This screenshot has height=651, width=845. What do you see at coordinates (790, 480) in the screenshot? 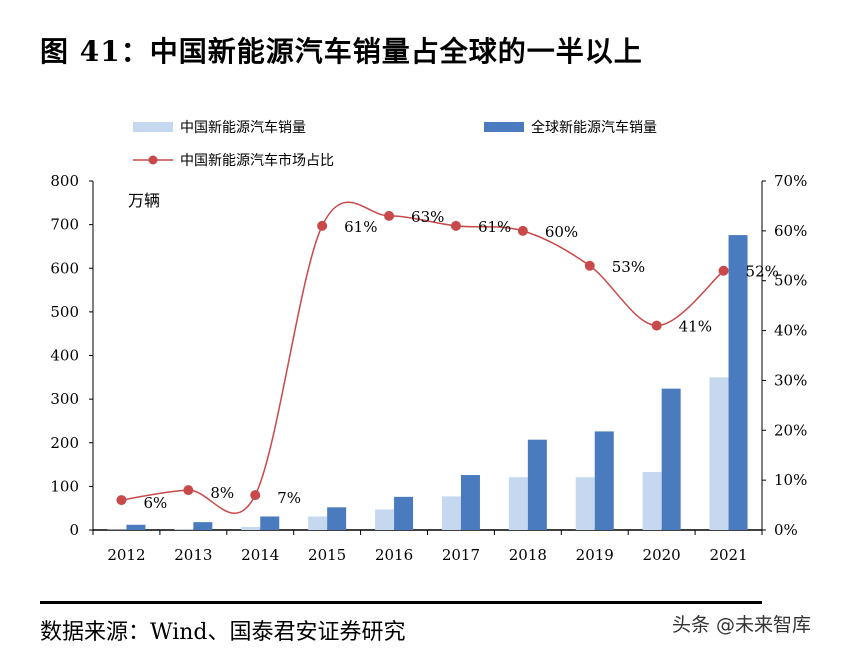
I see `right-tick-label: 10%` at bounding box center [790, 480].